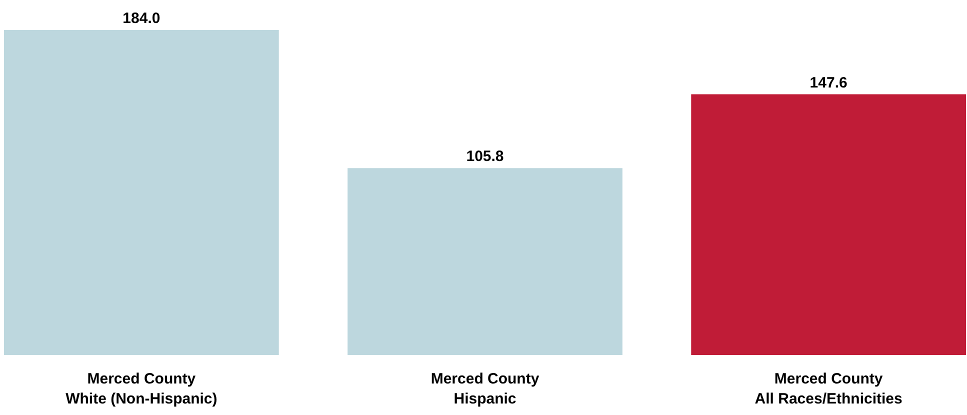  What do you see at coordinates (142, 389) in the screenshot?
I see `x-tick-label: Merced County White (Non-Hispanic)` at bounding box center [142, 389].